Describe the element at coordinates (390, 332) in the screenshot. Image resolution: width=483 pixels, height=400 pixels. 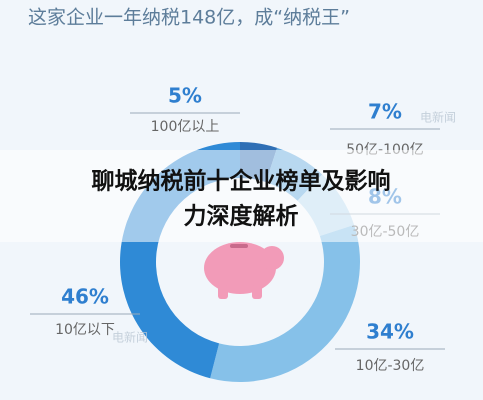
I see `value-label: 34%` at that location.